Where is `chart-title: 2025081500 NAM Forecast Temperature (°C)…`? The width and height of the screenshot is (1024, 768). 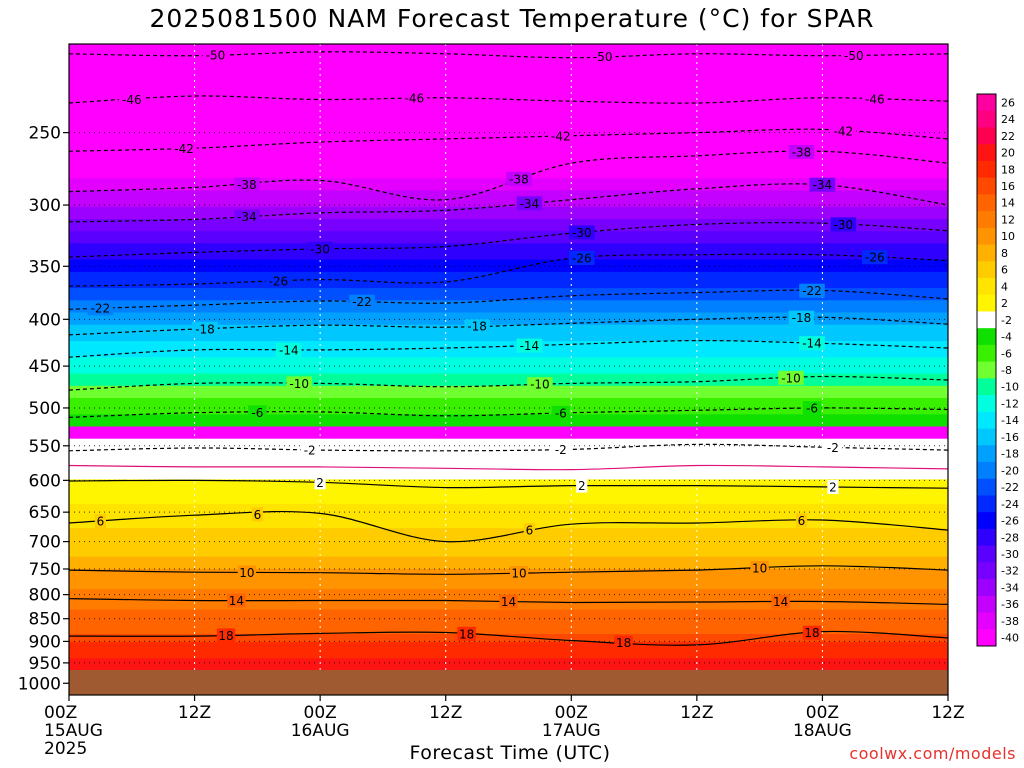 chart-title: 2025081500 NAM Forecast Temperature (°C)… is located at coordinates (512, 18).